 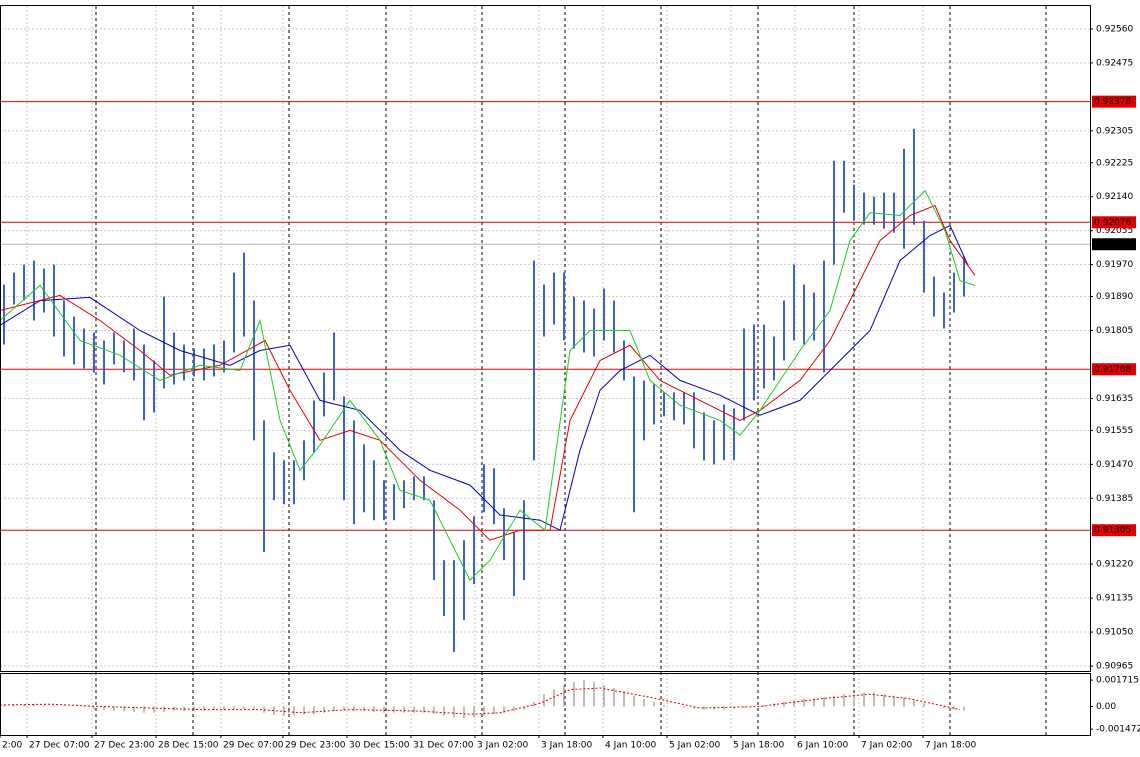 What do you see at coordinates (1114, 565) in the screenshot?
I see `y-tick-label: 0.91220` at bounding box center [1114, 565].